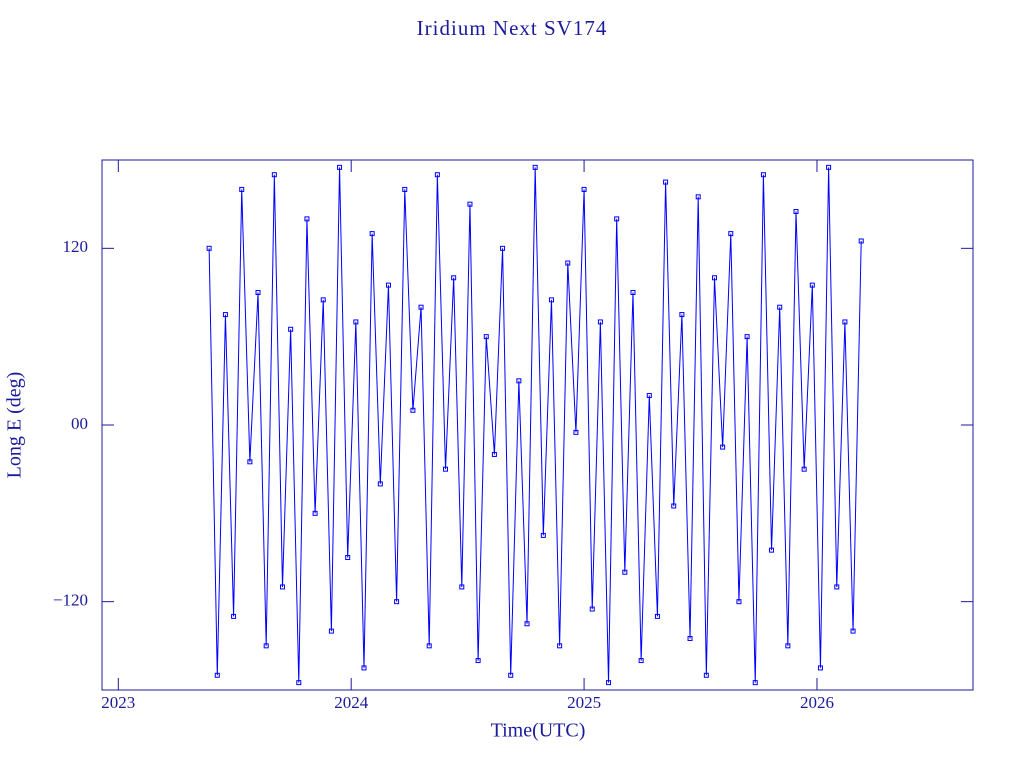 This screenshot has height=768, width=1024. Describe the element at coordinates (512, 28) in the screenshot. I see `chart-title: Iridium Next SV174` at that location.